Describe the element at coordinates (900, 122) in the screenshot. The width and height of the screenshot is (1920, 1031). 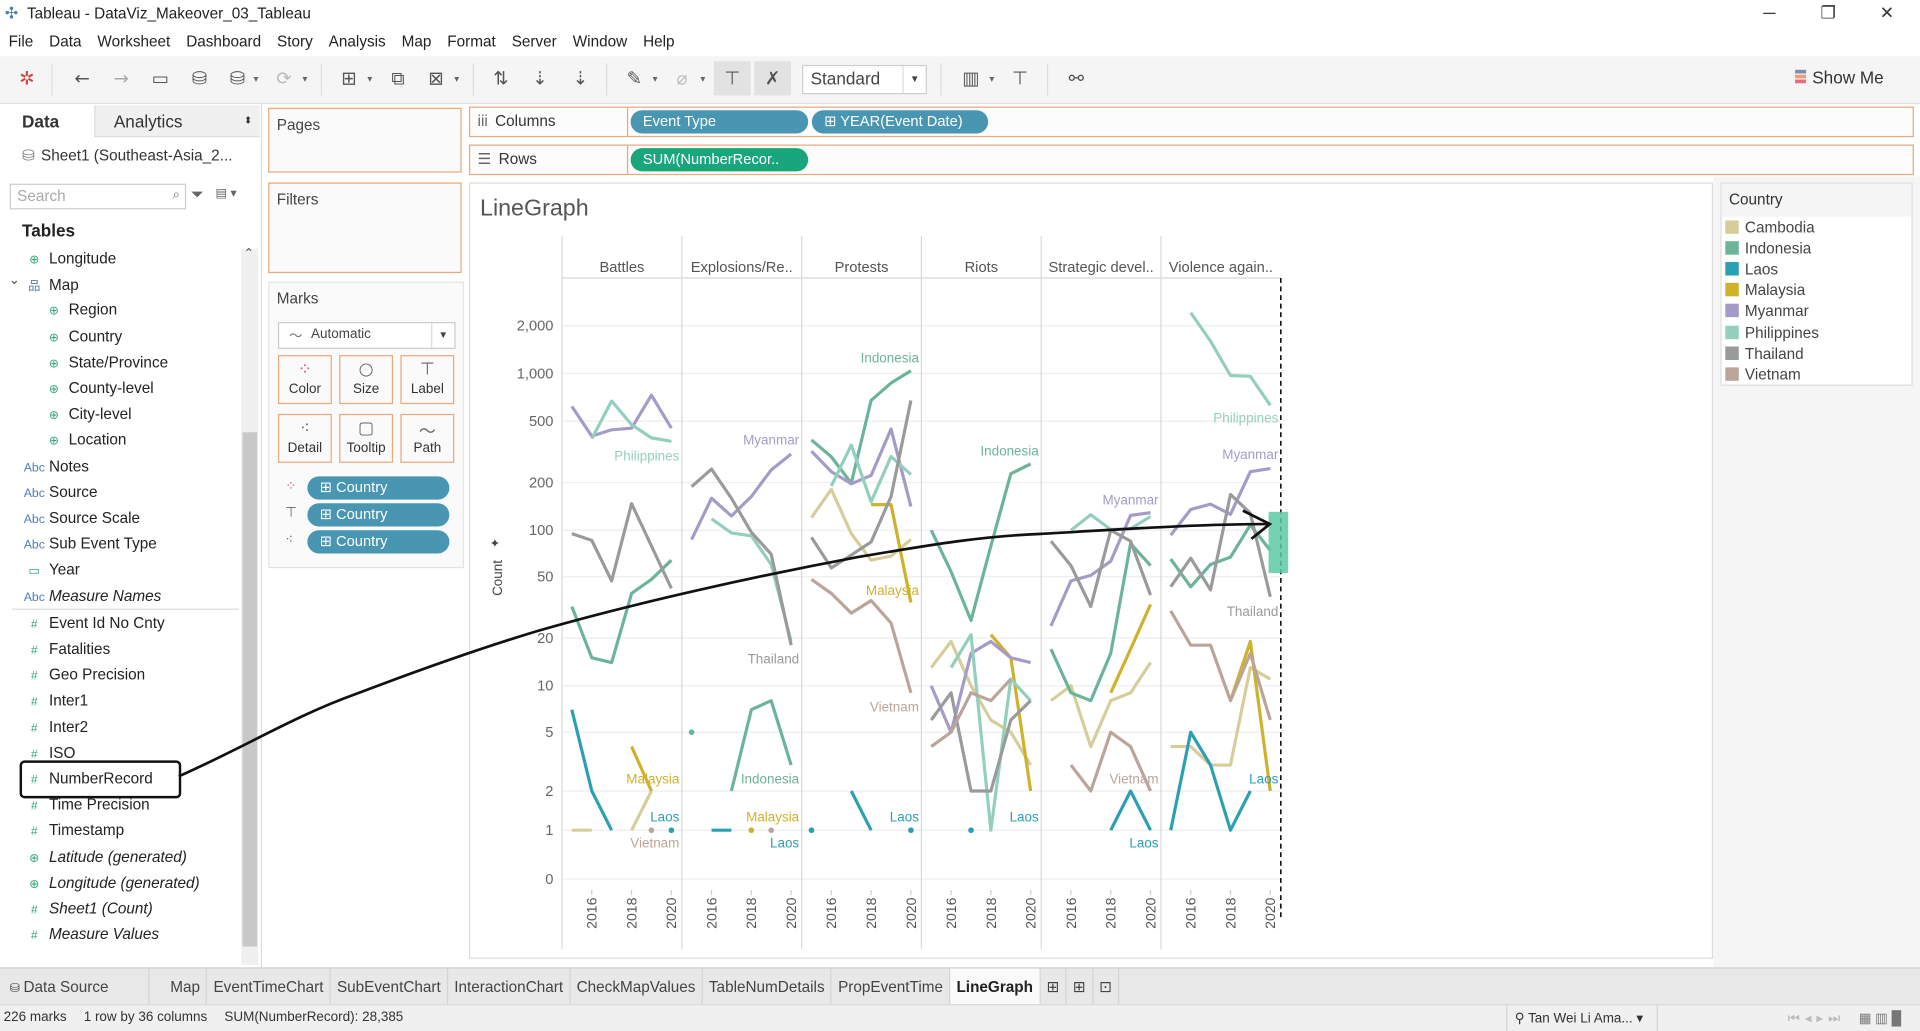
I see `pill-year-event-date: ⊞ YEAR(Event Date)` at that location.